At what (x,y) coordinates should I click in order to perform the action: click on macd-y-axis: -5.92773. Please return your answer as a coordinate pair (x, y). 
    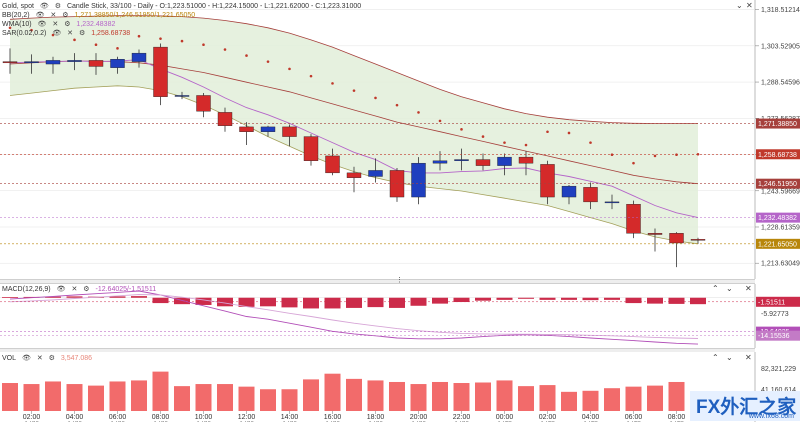
    Looking at the image, I should click on (775, 314).